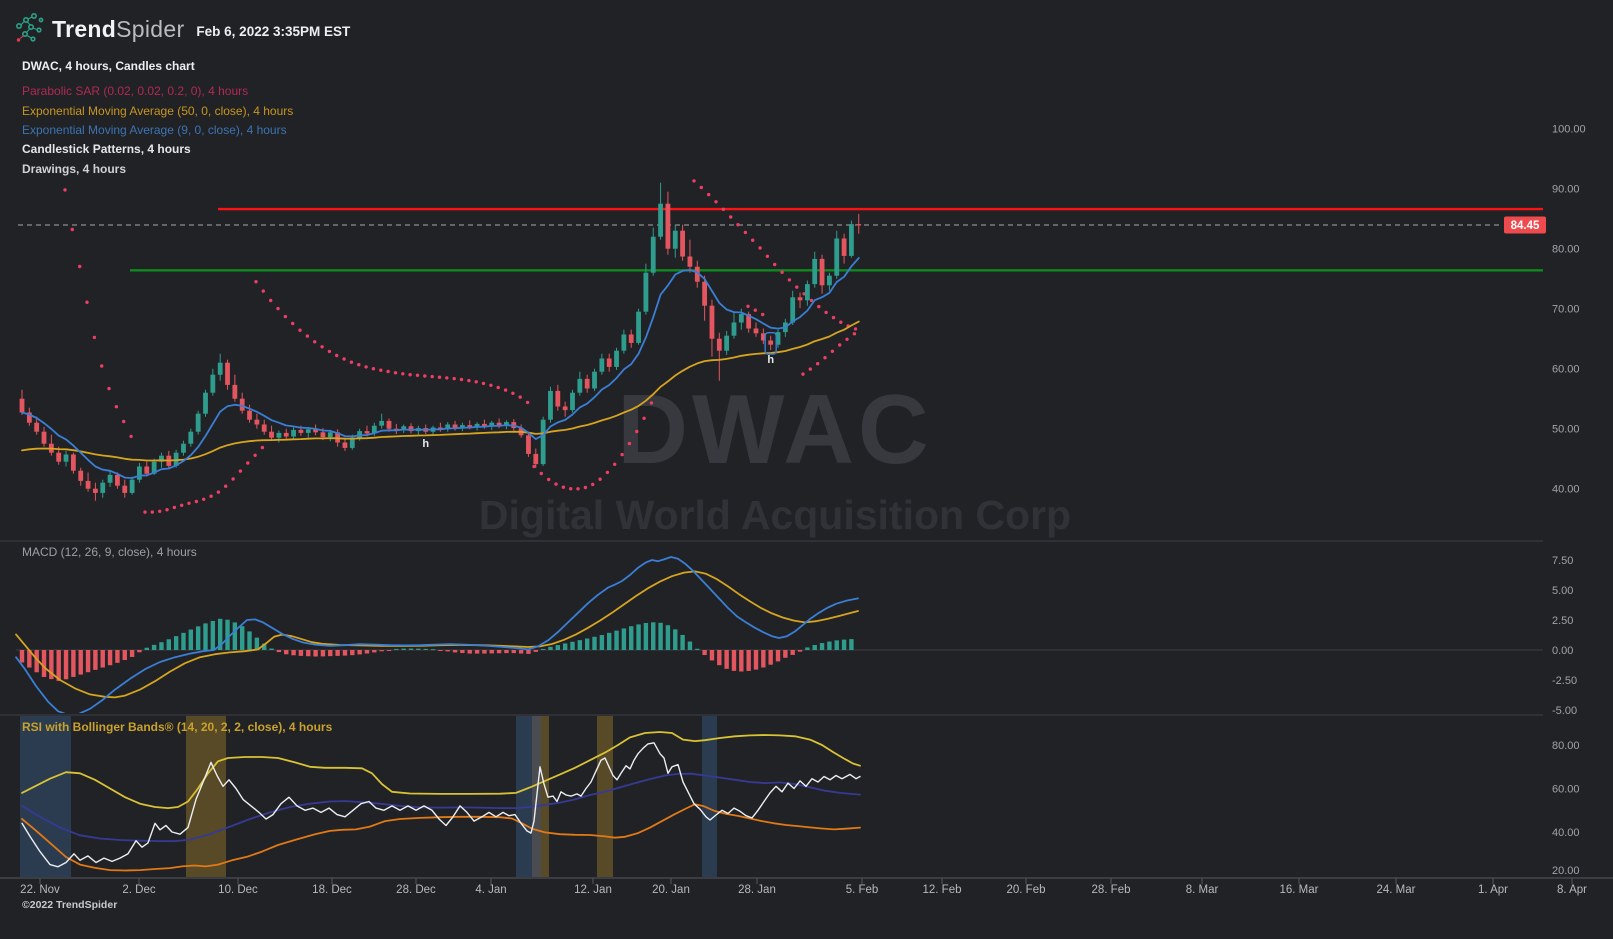 This screenshot has height=939, width=1613. I want to click on x-axis-label: 10. Dec, so click(238, 890).